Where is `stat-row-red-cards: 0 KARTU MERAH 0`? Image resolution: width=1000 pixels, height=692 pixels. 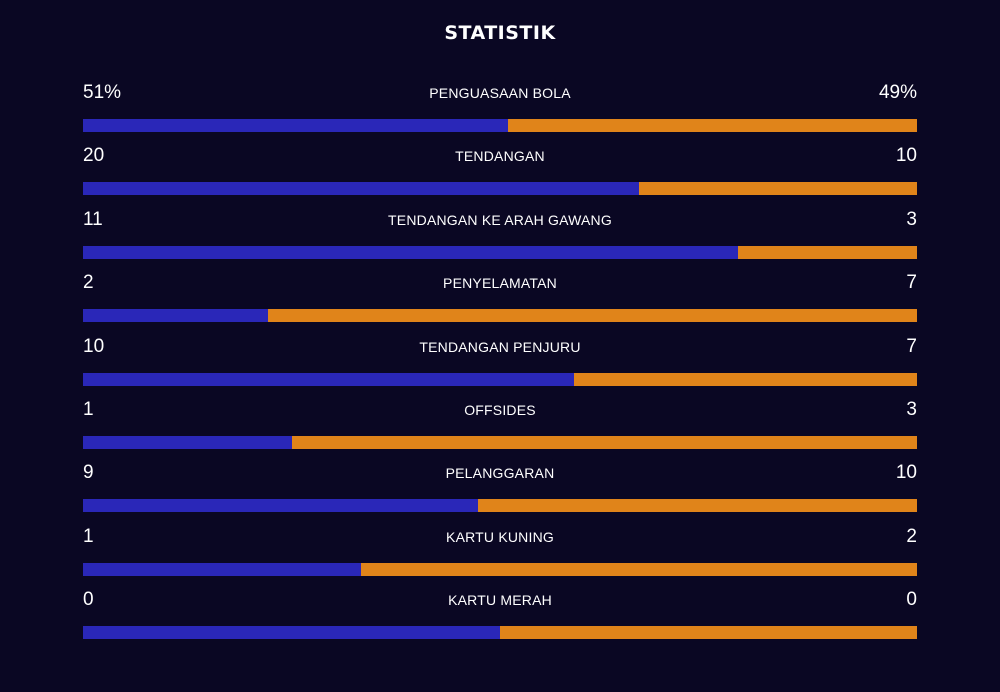
stat-row-red-cards: 0 KARTU MERAH 0 is located at coordinates (500, 618).